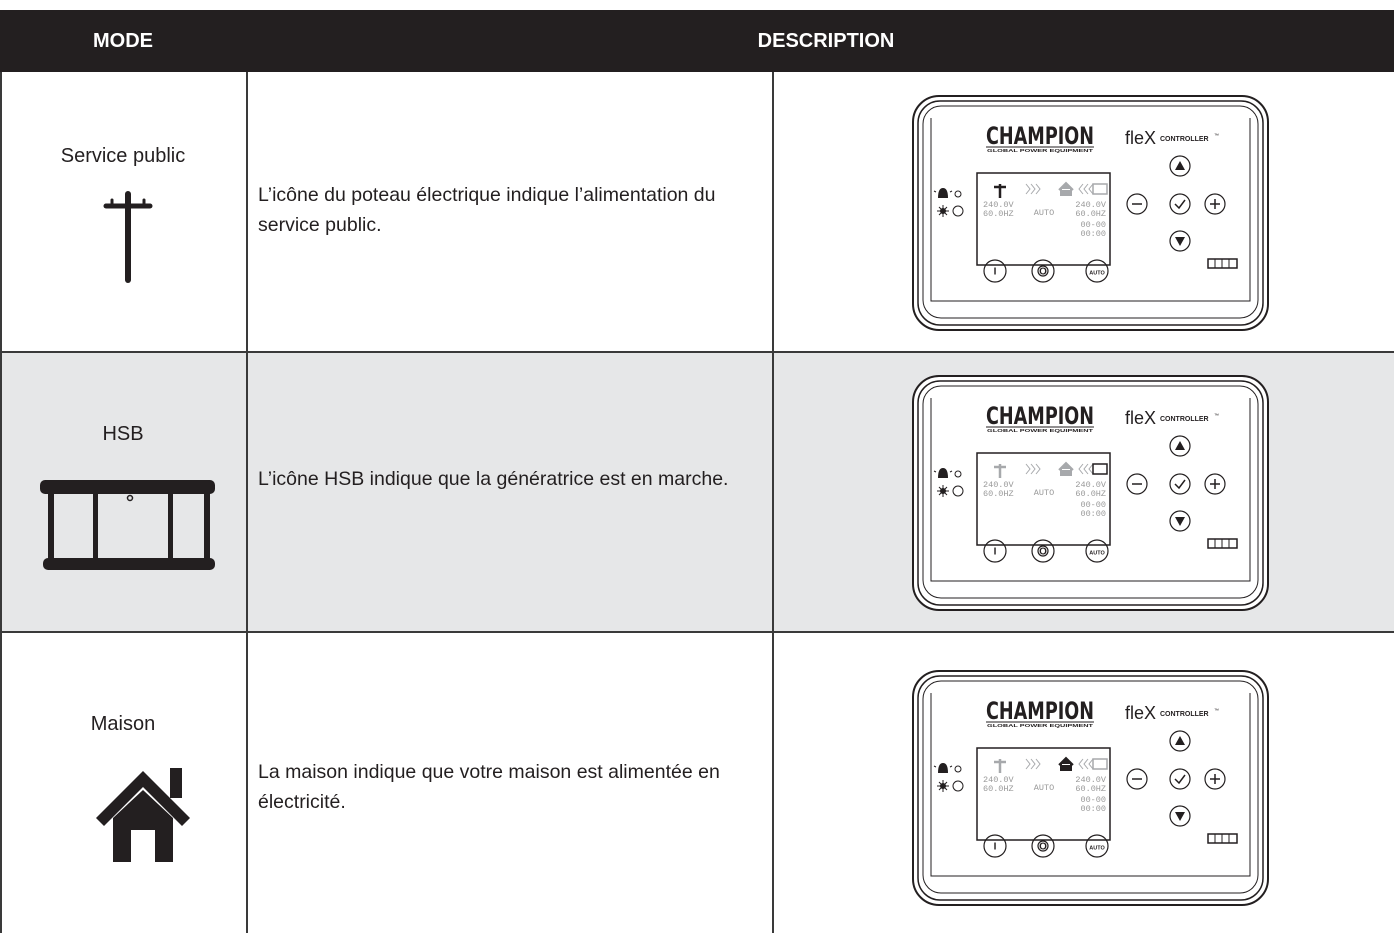  I want to click on mode-label: Service public, so click(123, 156).